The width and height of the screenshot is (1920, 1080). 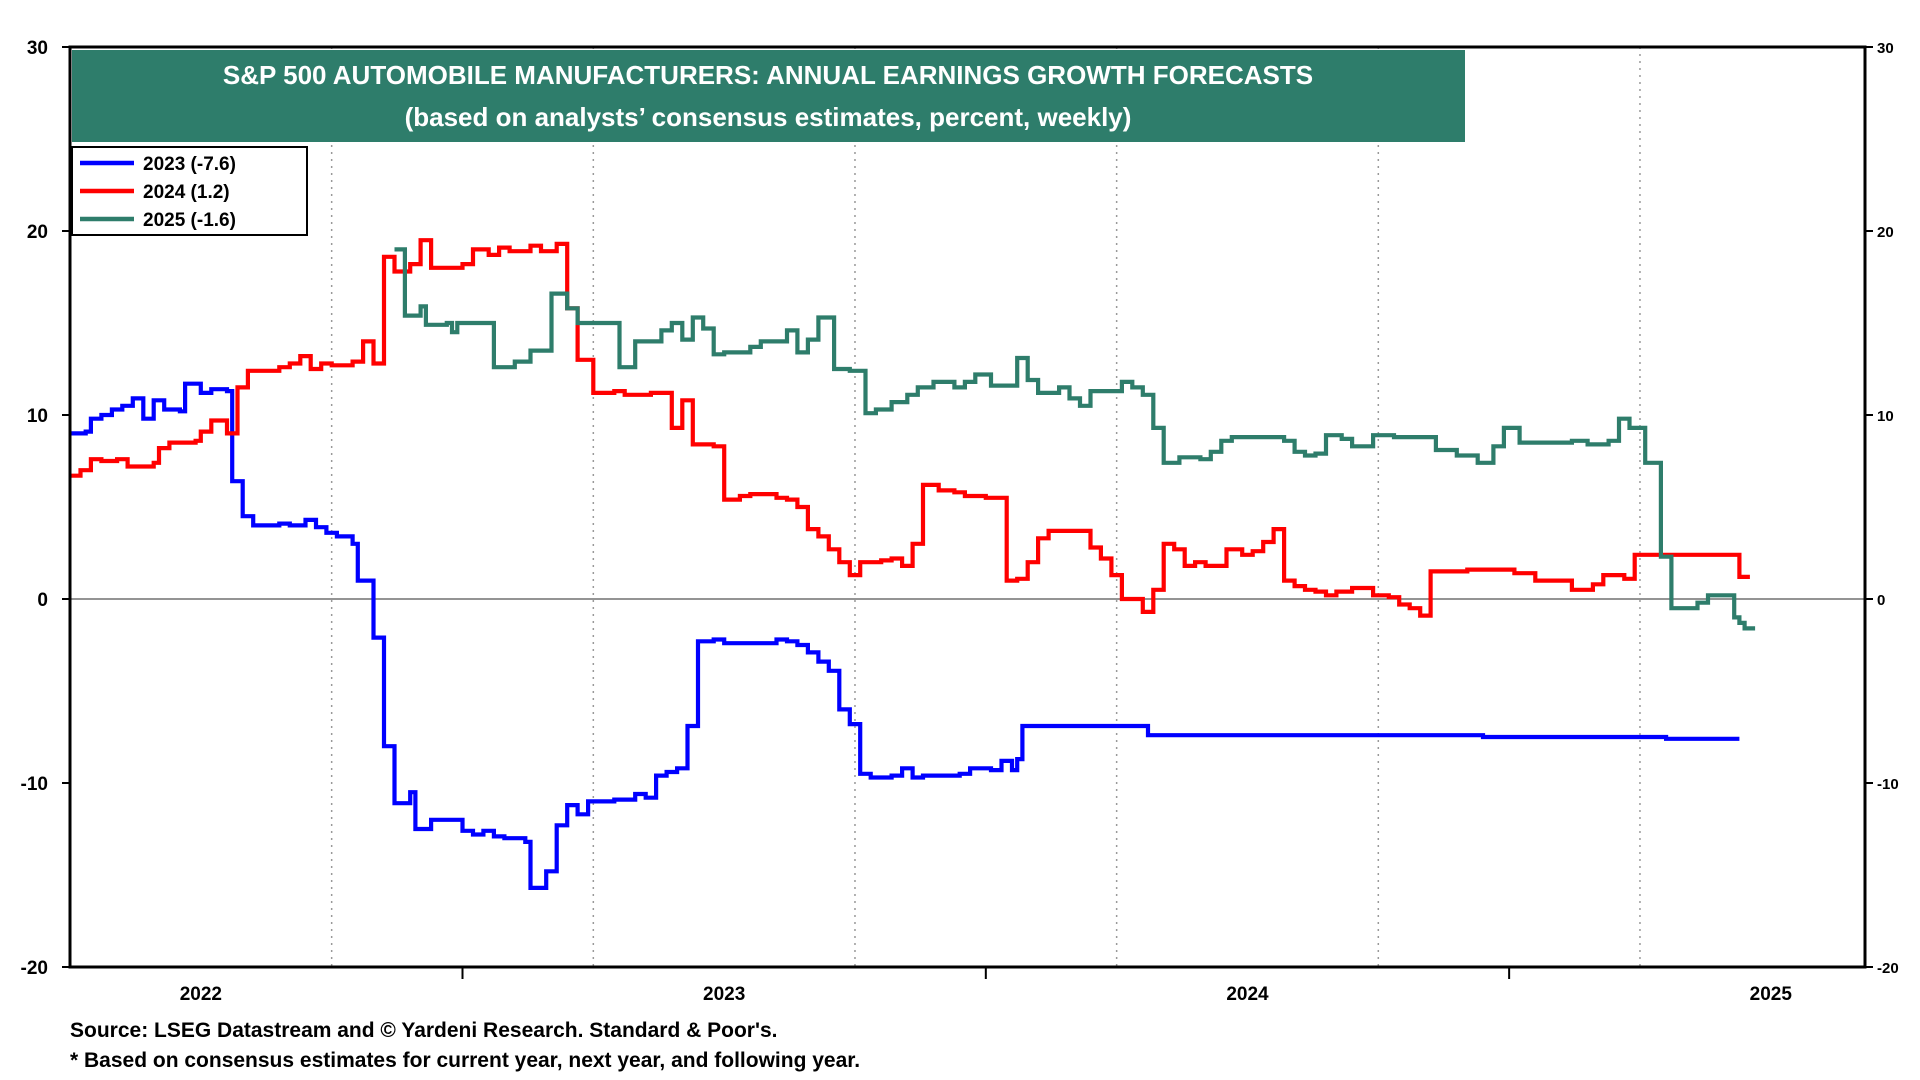 I want to click on x-tick-label: 2022, so click(x=201, y=994).